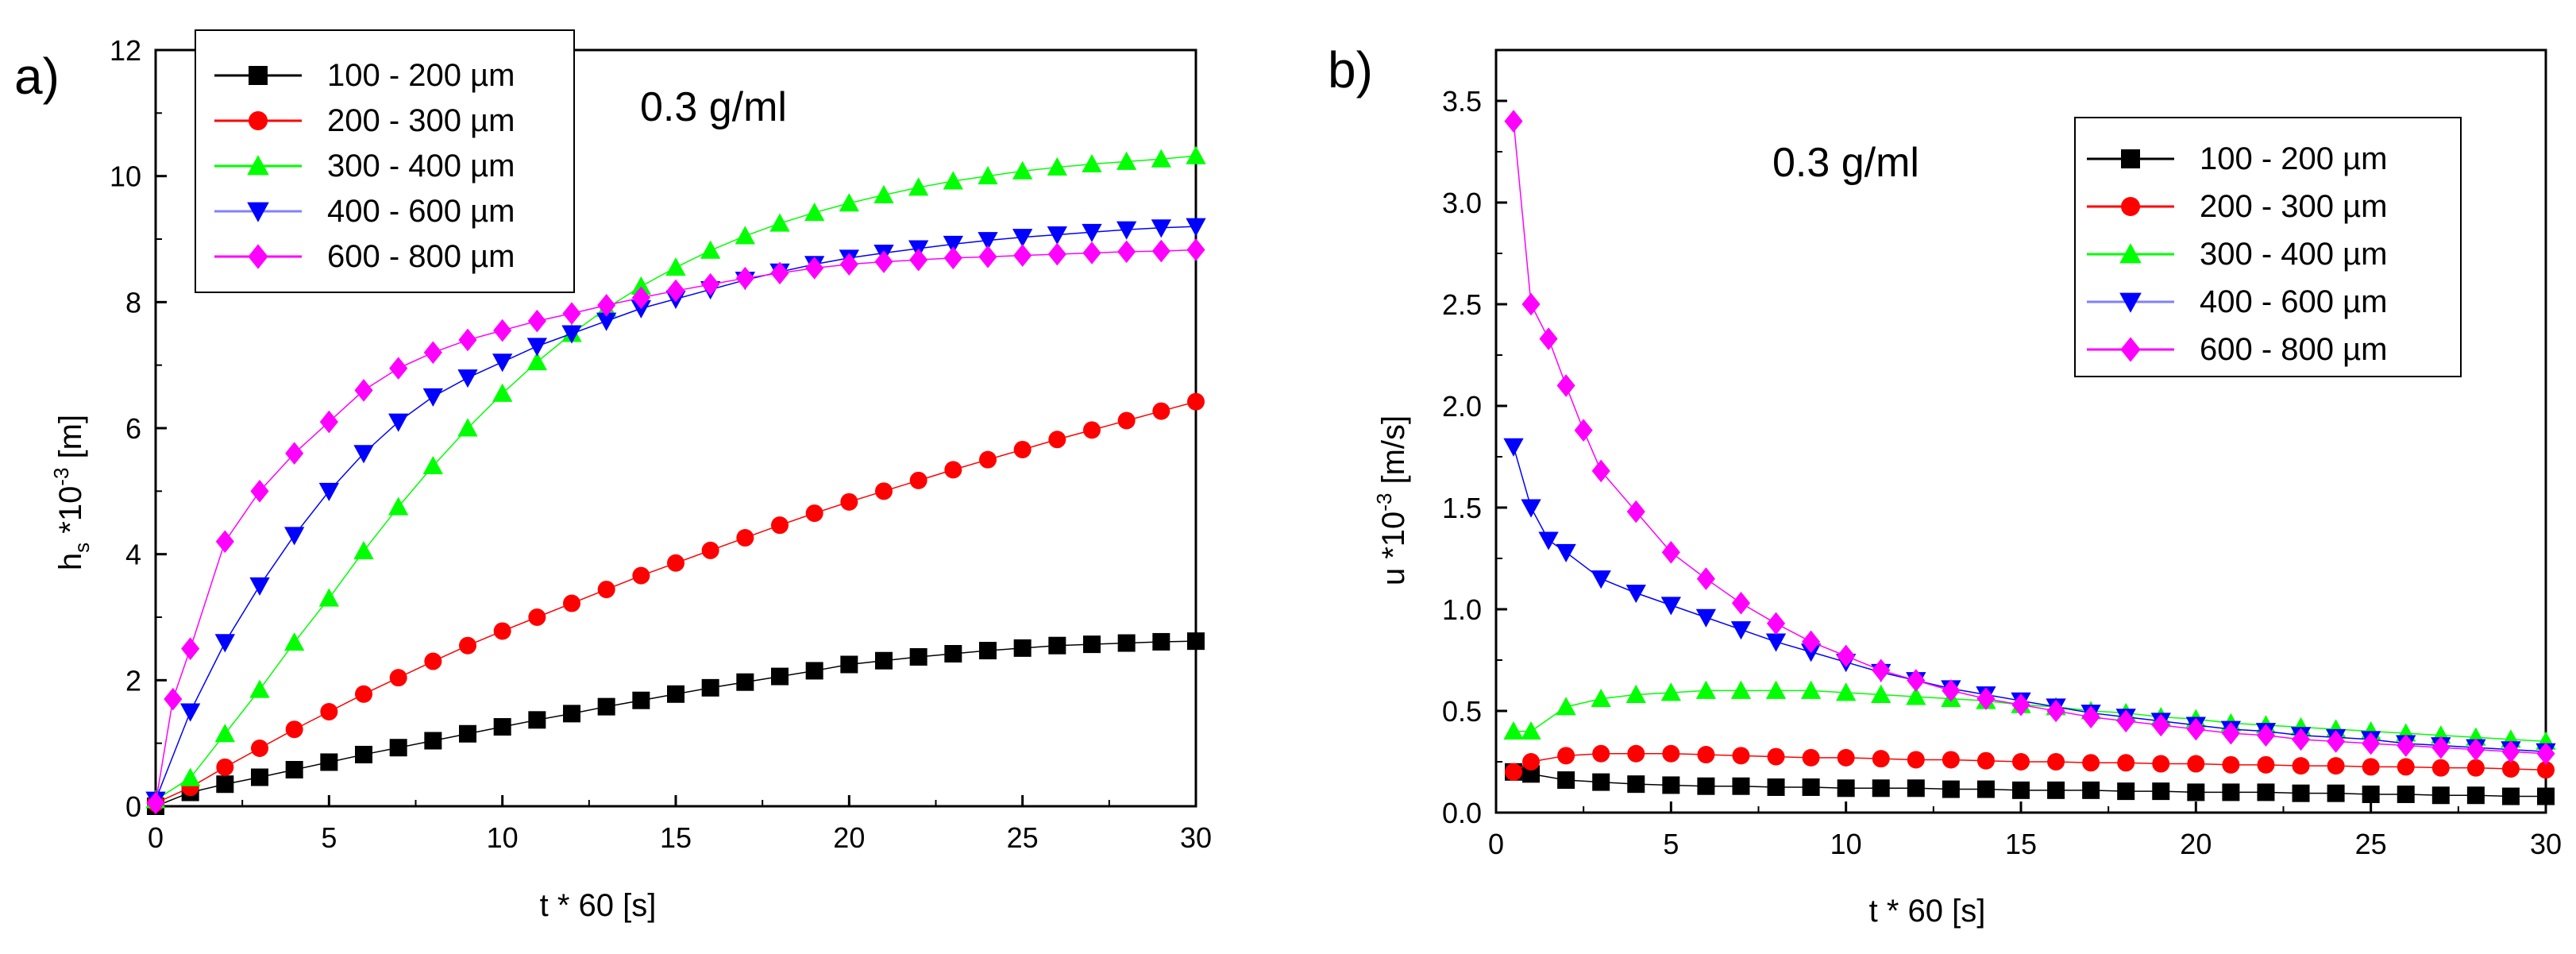 The width and height of the screenshot is (2576, 954). What do you see at coordinates (133, 680) in the screenshot?
I see `y-tick-label-a: 2` at bounding box center [133, 680].